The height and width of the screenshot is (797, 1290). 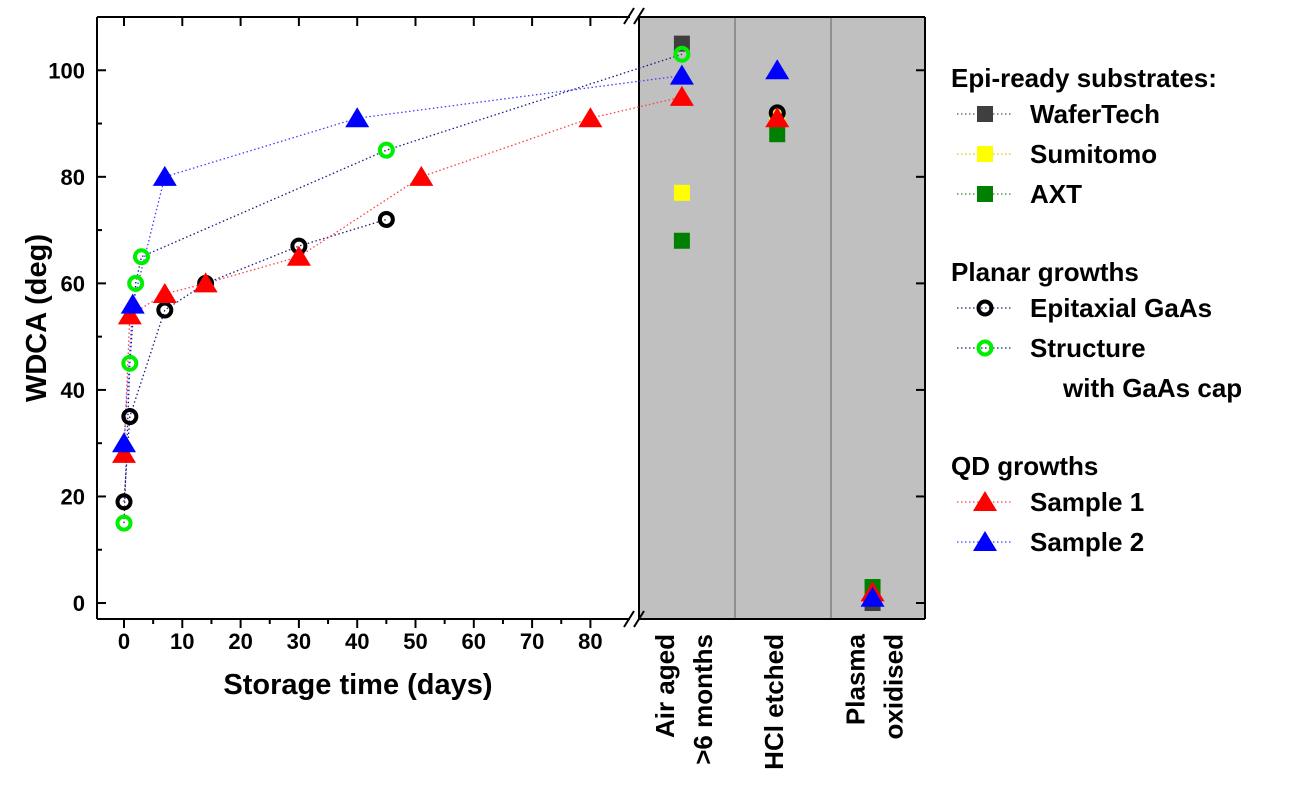 What do you see at coordinates (634, 16) in the screenshot?
I see `axis-break-top` at bounding box center [634, 16].